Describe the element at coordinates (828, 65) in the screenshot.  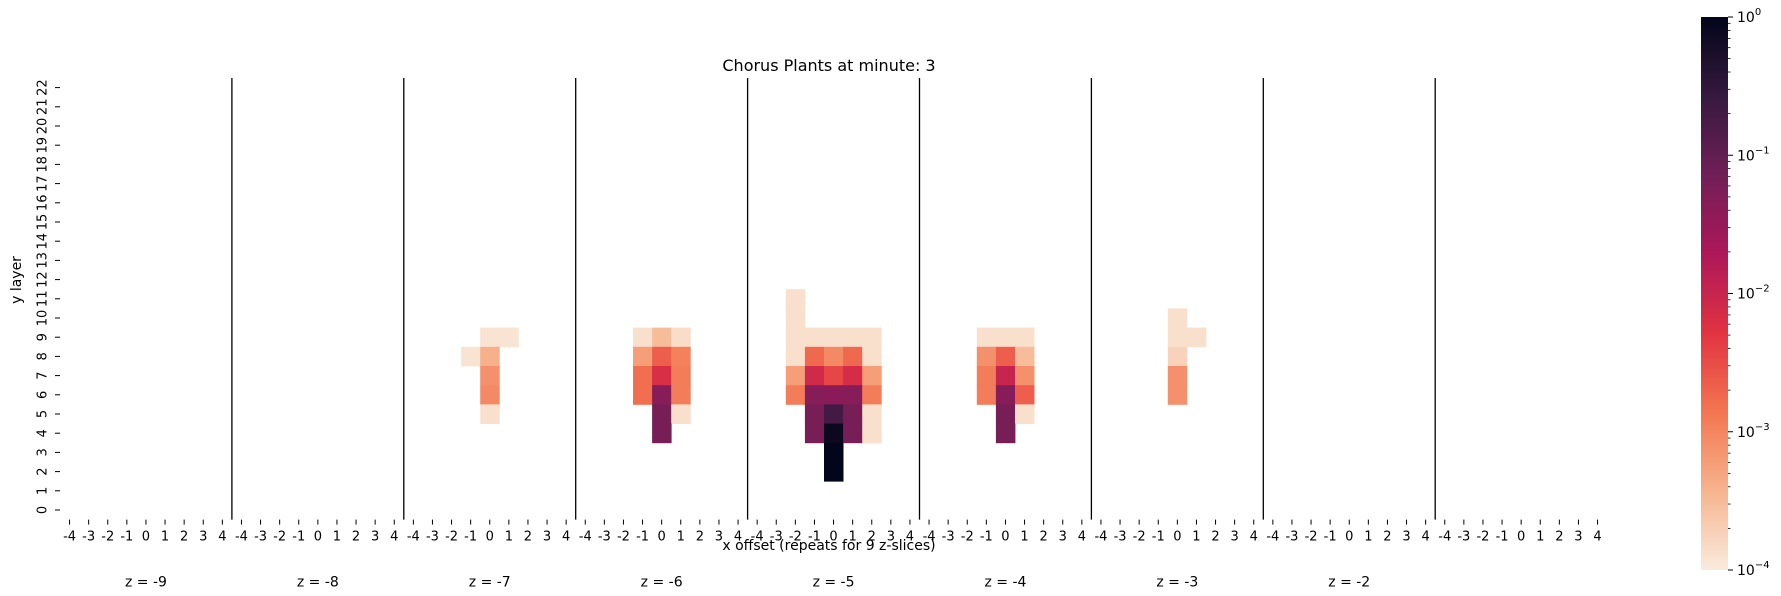
I see `chart-title: Chorus Plants at minute: 3` at that location.